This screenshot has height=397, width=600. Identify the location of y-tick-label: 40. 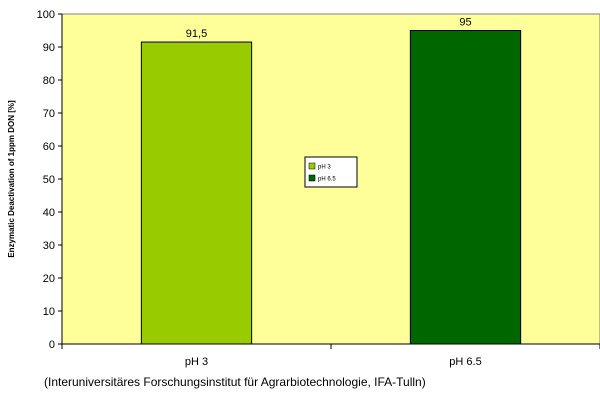
(49, 213).